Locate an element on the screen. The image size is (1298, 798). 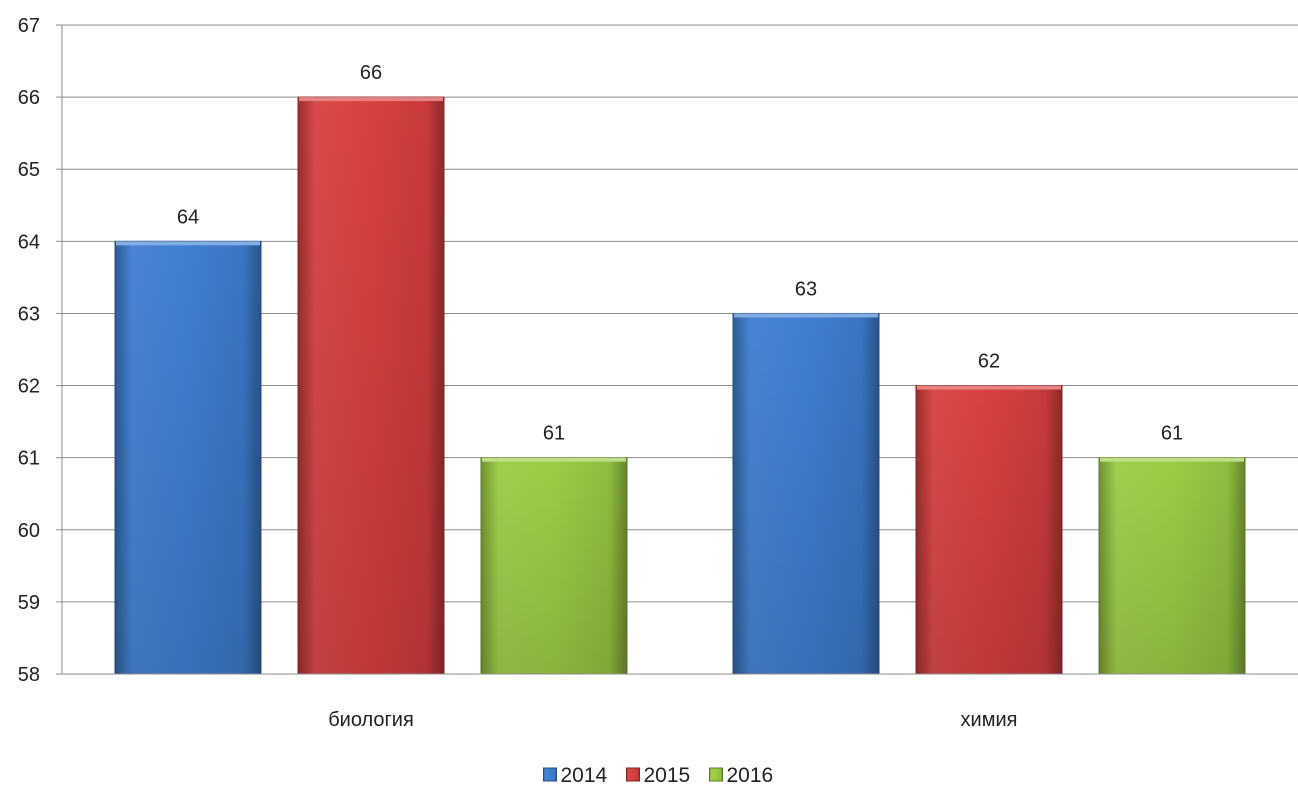
data-label: 62 is located at coordinates (989, 362).